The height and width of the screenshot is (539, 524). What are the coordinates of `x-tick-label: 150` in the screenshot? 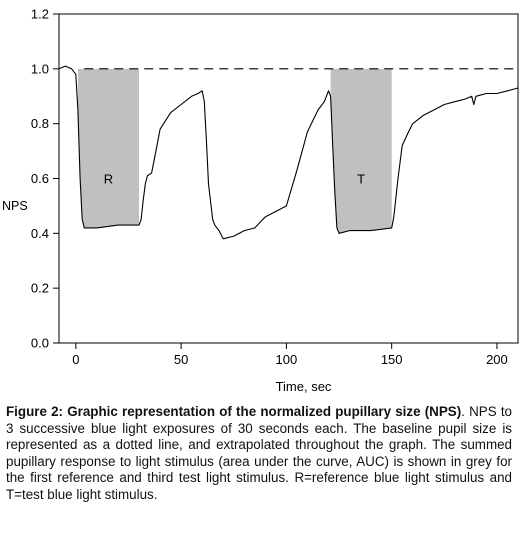 It's located at (392, 359).